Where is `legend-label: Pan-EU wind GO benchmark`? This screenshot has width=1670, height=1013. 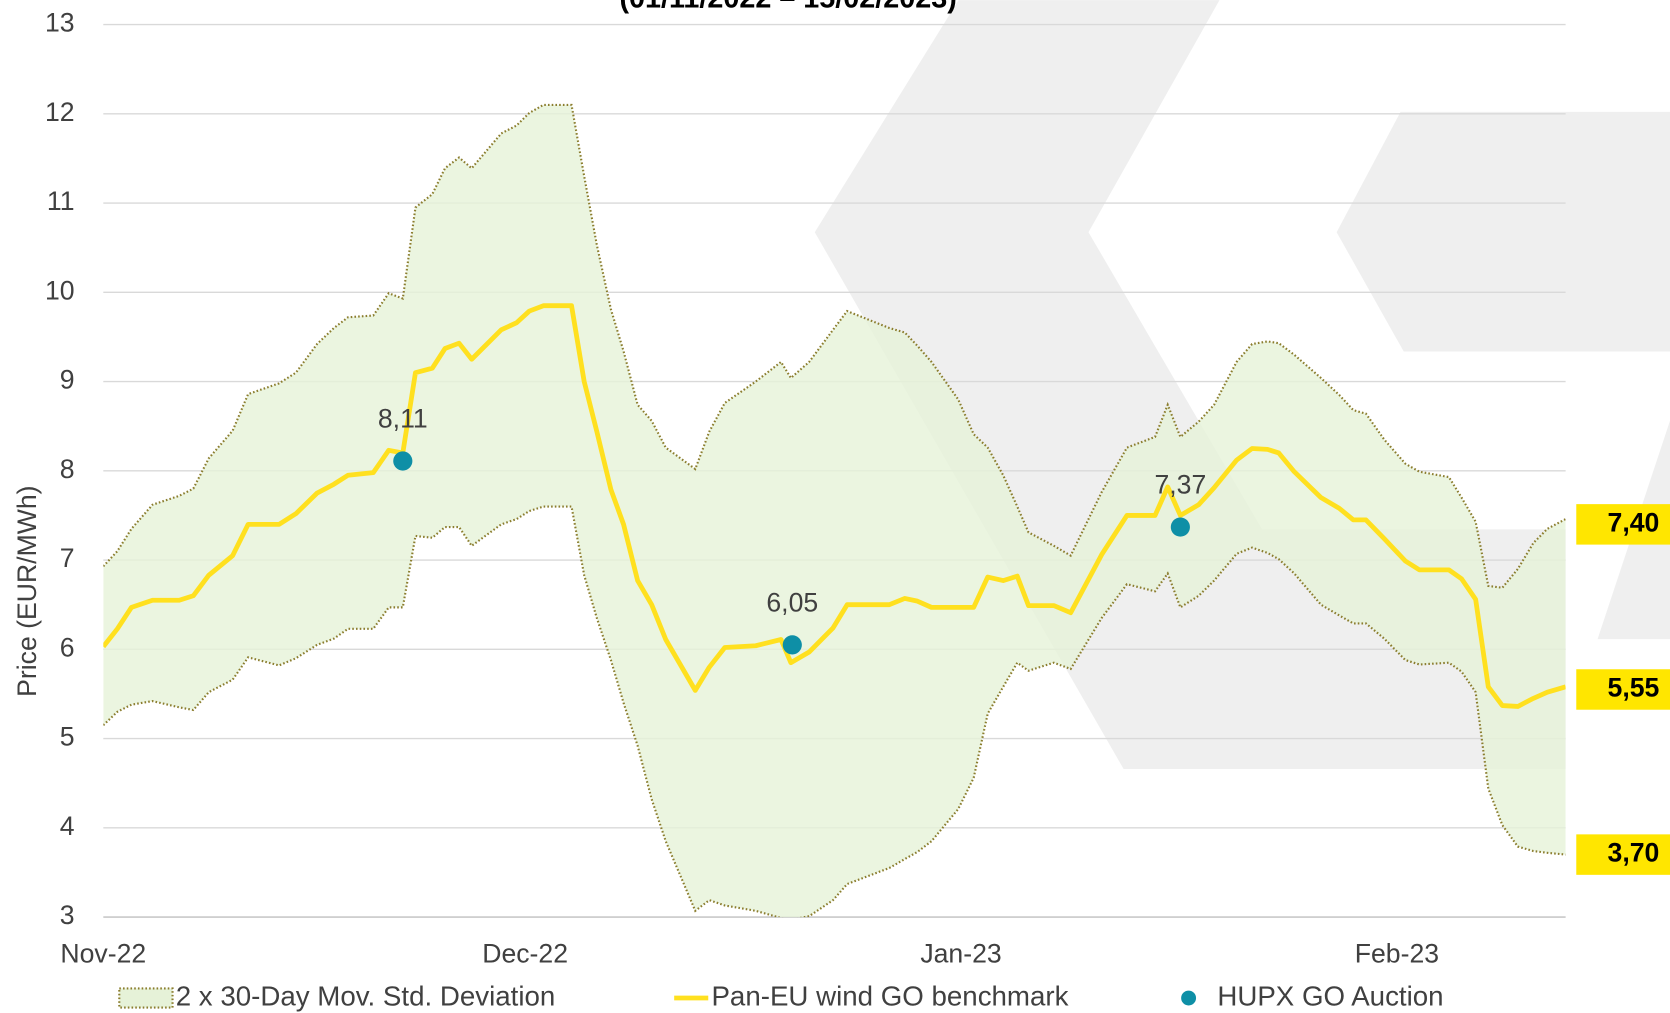
legend-label: Pan-EU wind GO benchmark is located at coordinates (889, 995).